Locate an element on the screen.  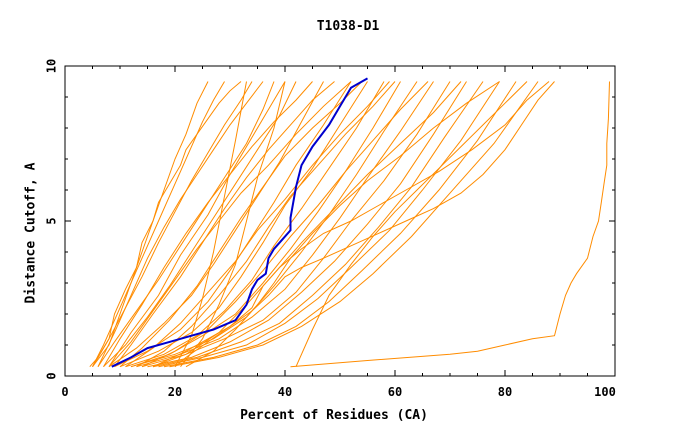
x-tick-label-0: 0 is located at coordinates (64, 392).